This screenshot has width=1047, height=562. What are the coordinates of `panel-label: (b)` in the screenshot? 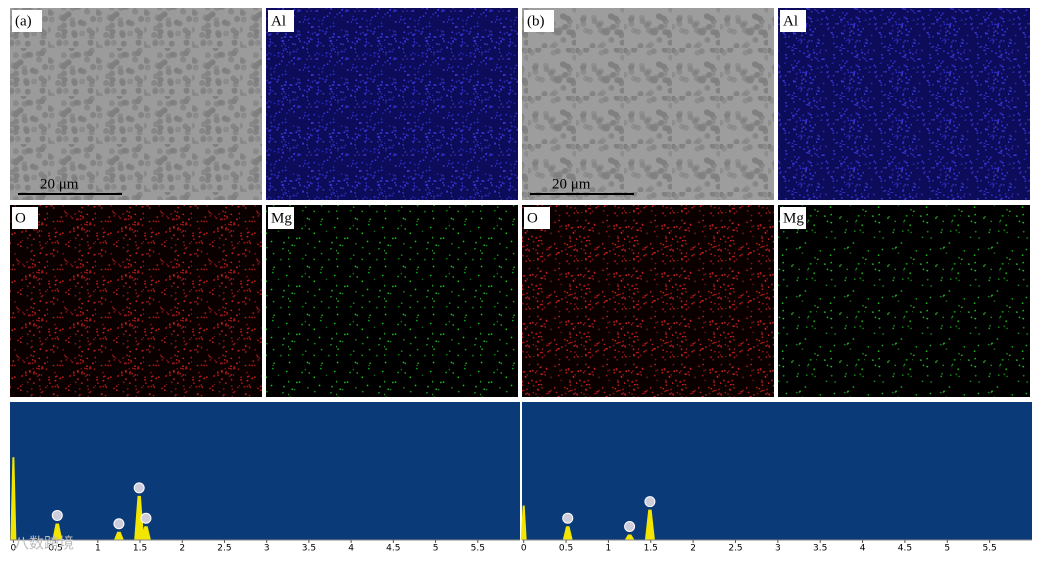 It's located at (536, 21).